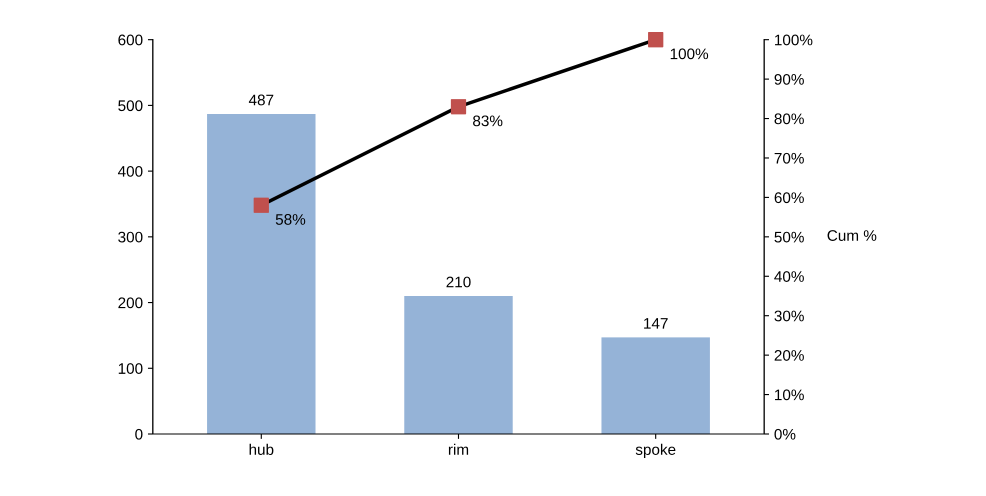 This screenshot has width=986, height=496. I want to click on y2-tick-label: 60%, so click(789, 198).